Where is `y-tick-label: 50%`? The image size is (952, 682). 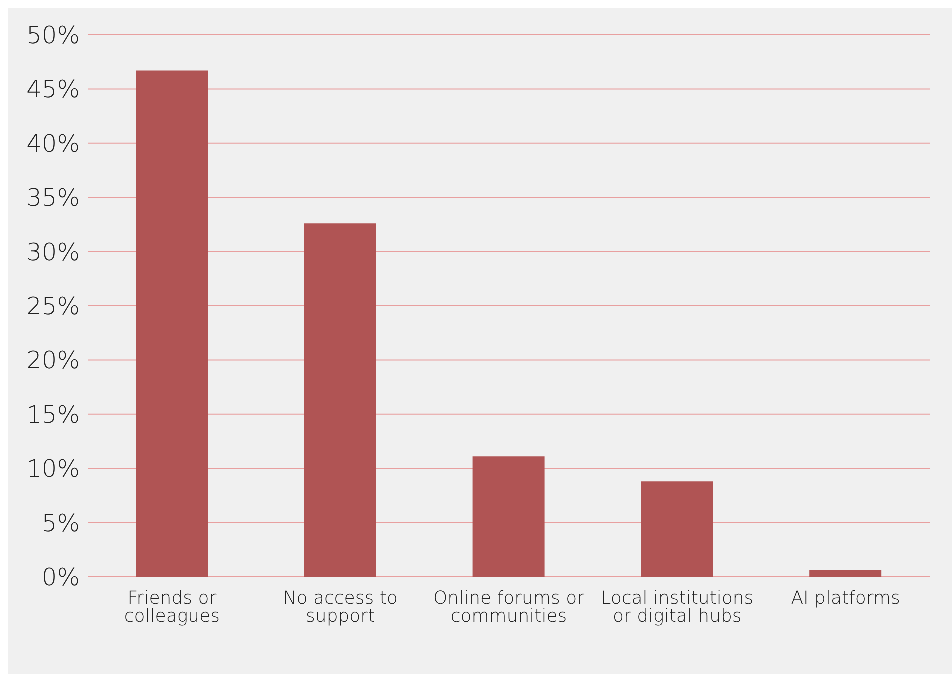
y-tick-label: 50% is located at coordinates (53, 36).